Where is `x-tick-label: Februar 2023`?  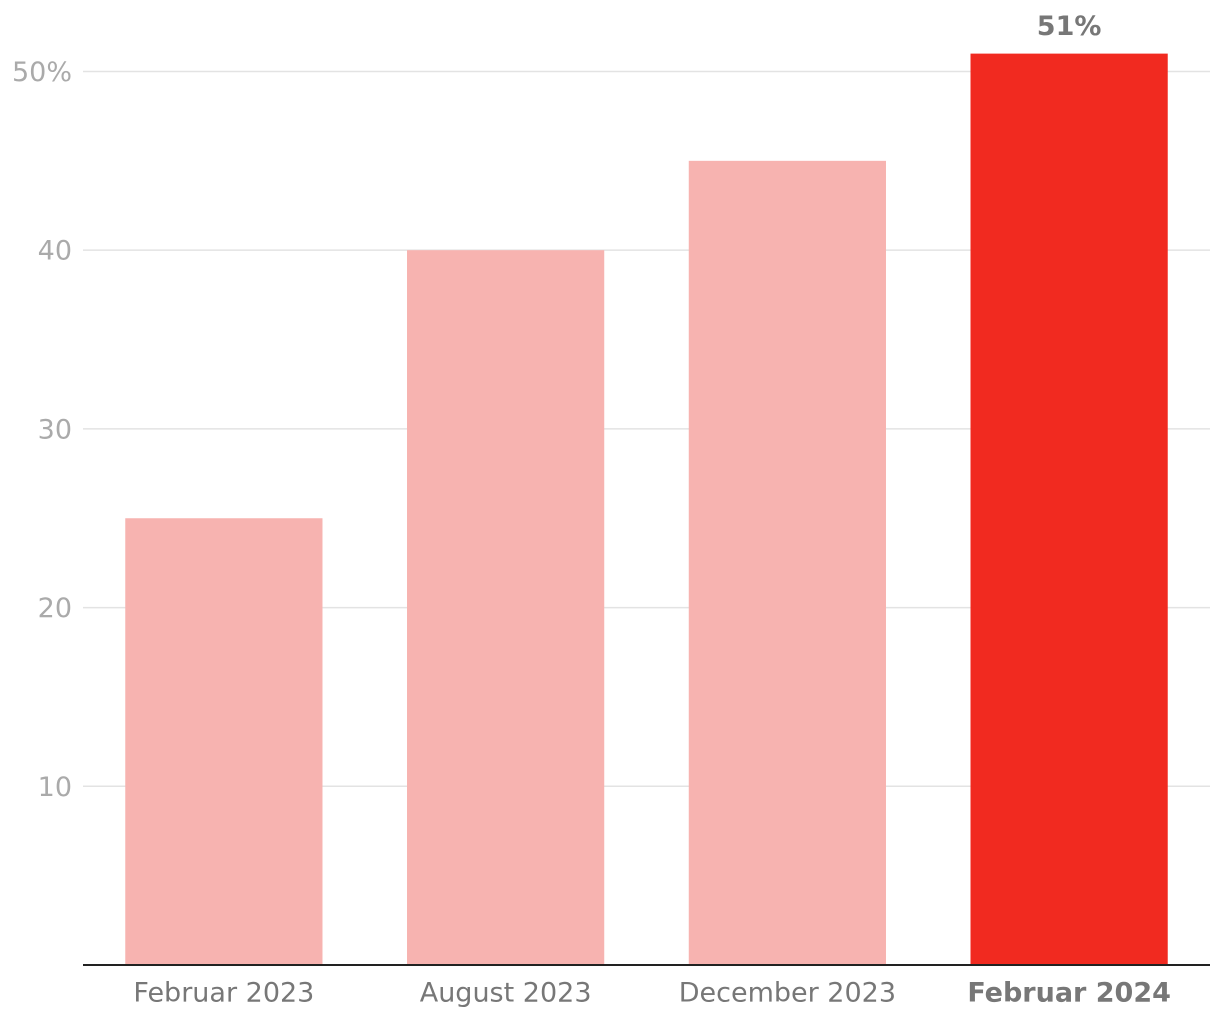 x-tick-label: Februar 2023 is located at coordinates (223, 993).